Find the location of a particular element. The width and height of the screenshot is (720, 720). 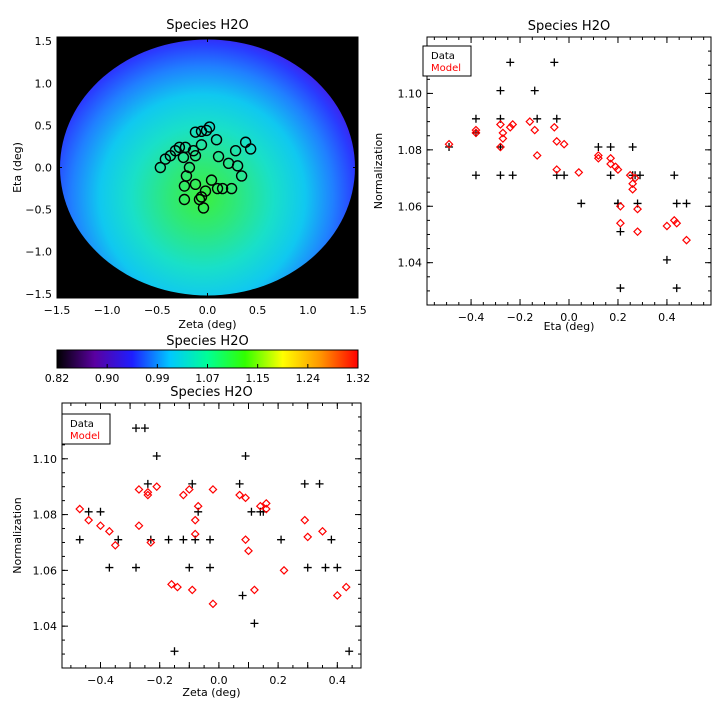

legend-box is located at coordinates (447, 61).